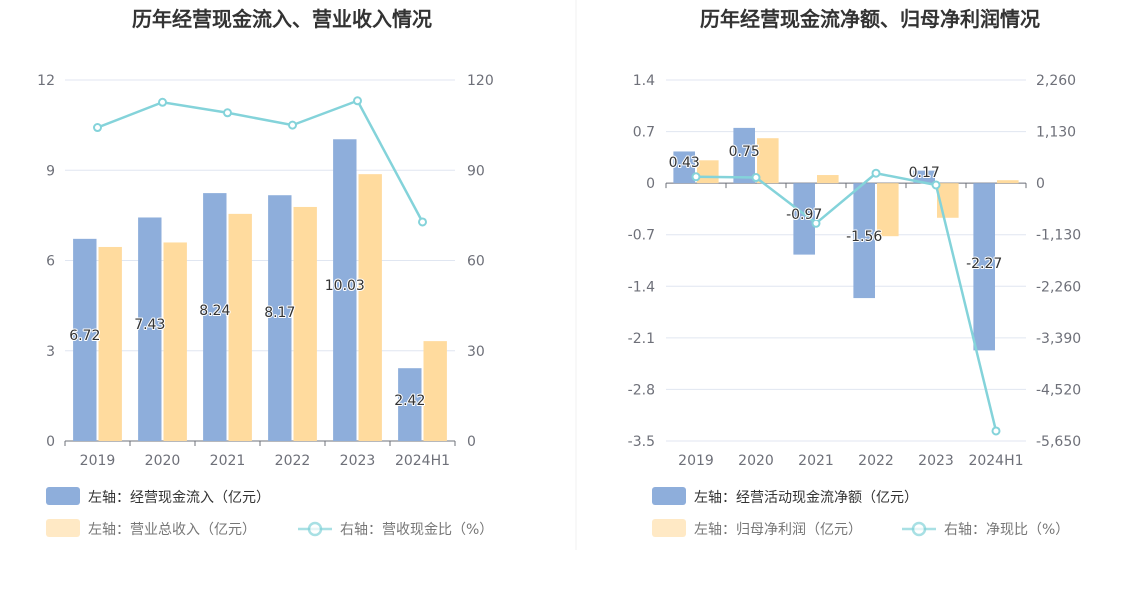 The image size is (1147, 593). What do you see at coordinates (214, 311) in the screenshot?
I see `data-label: 8.24` at bounding box center [214, 311].